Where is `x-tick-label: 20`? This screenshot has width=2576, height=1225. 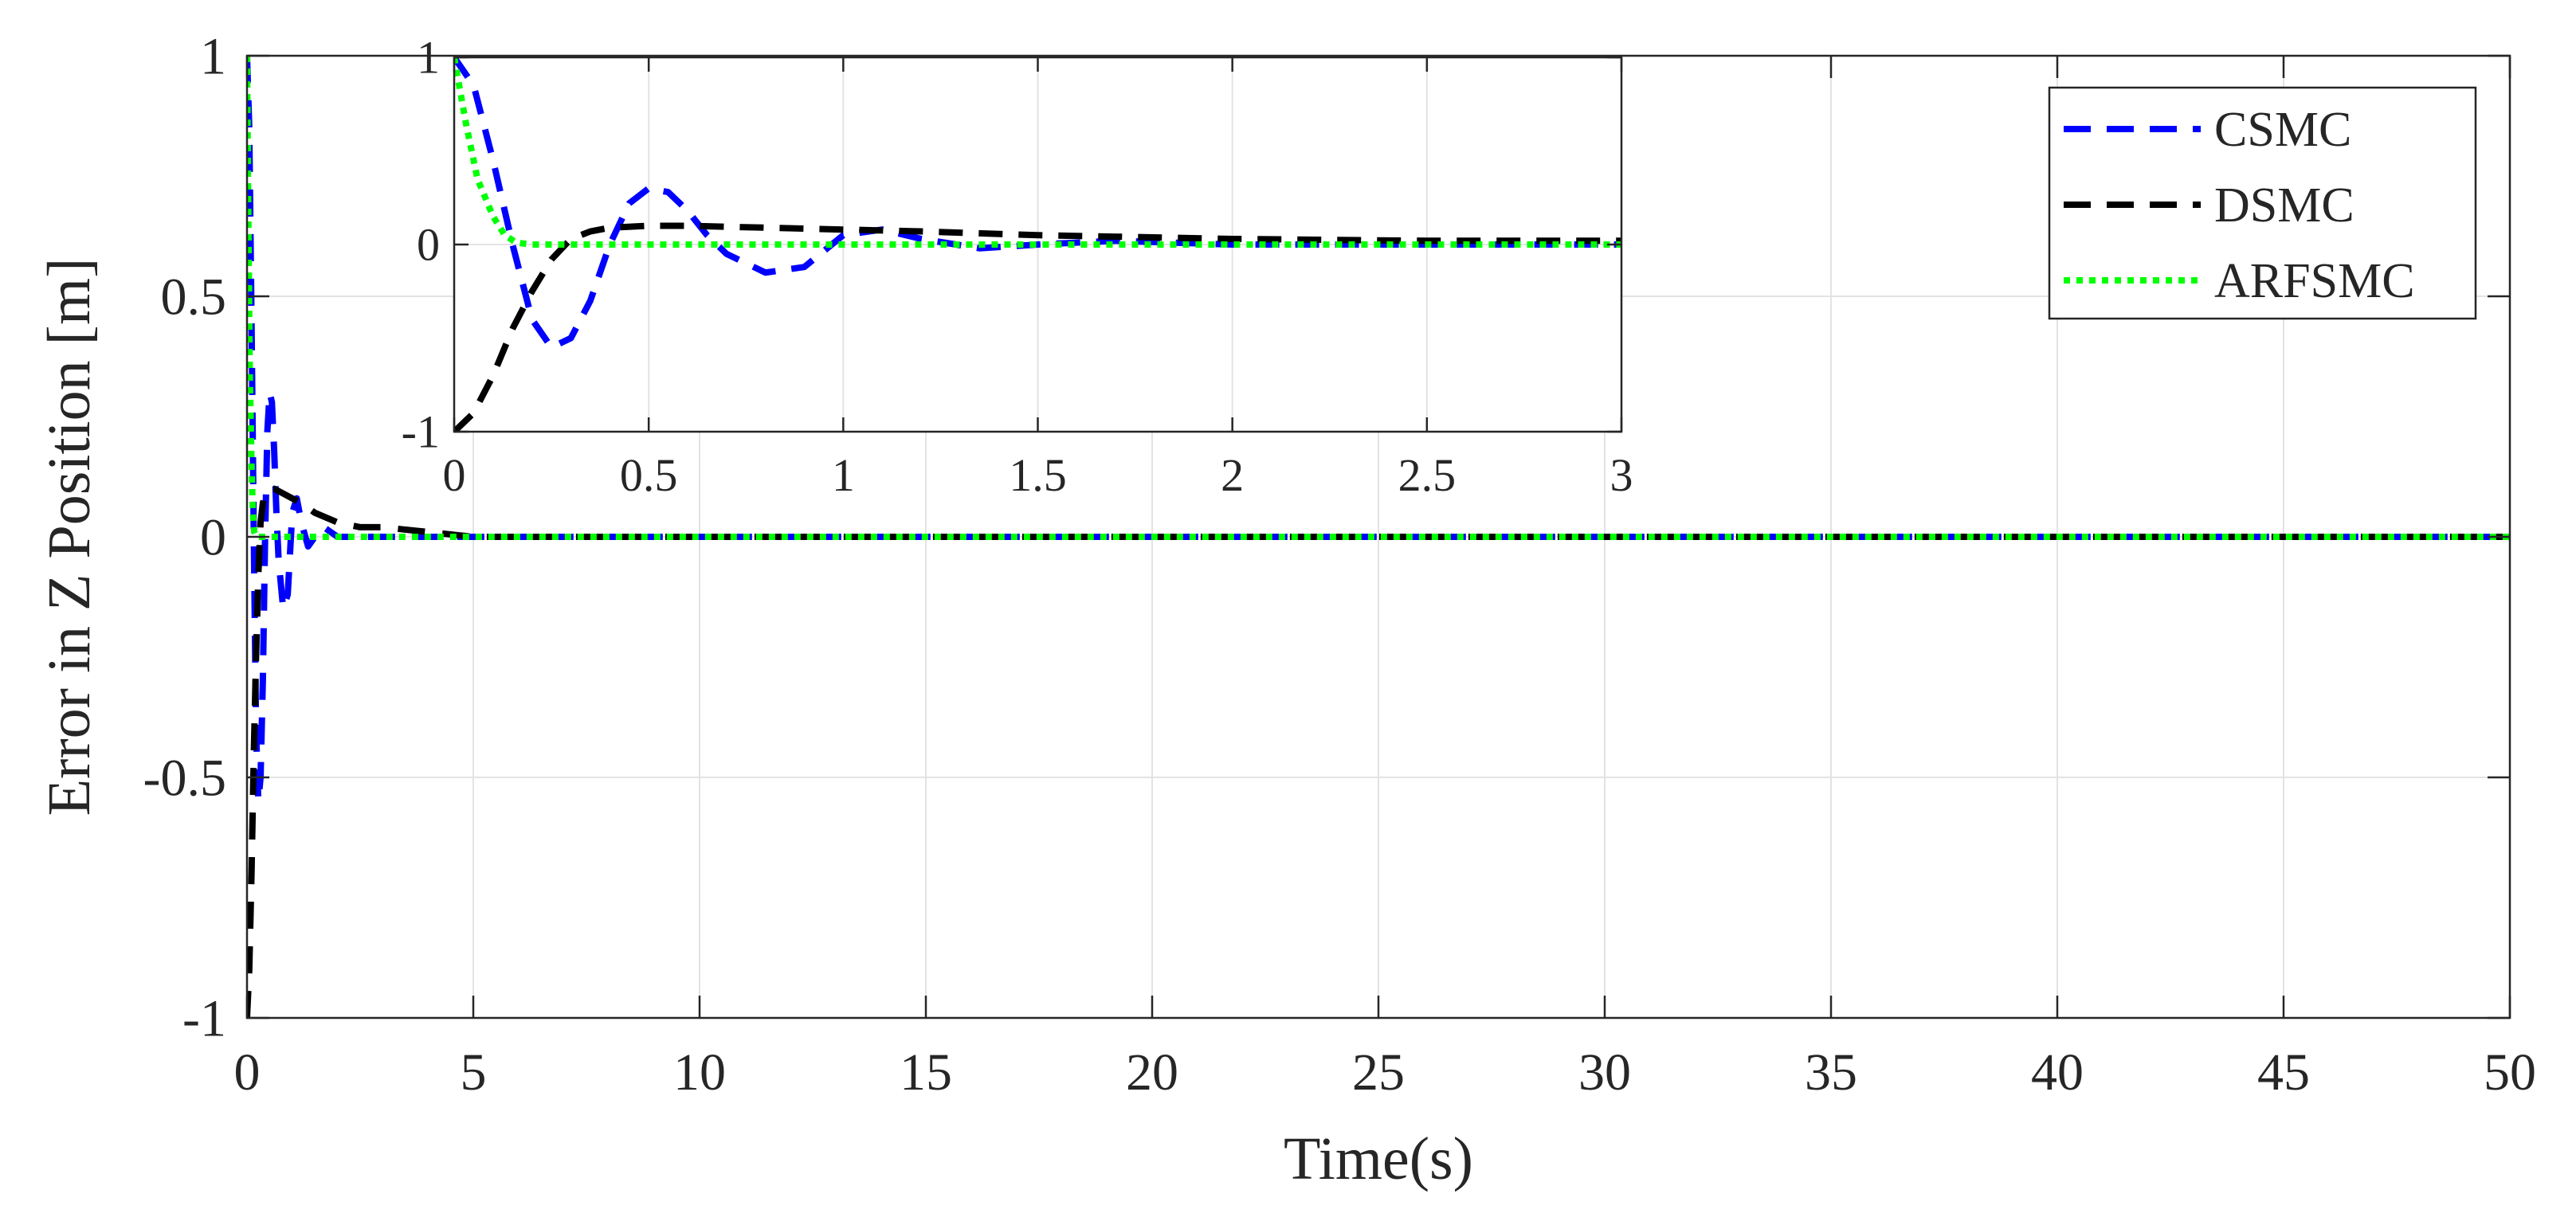 x-tick-label: 20 is located at coordinates (1152, 1072).